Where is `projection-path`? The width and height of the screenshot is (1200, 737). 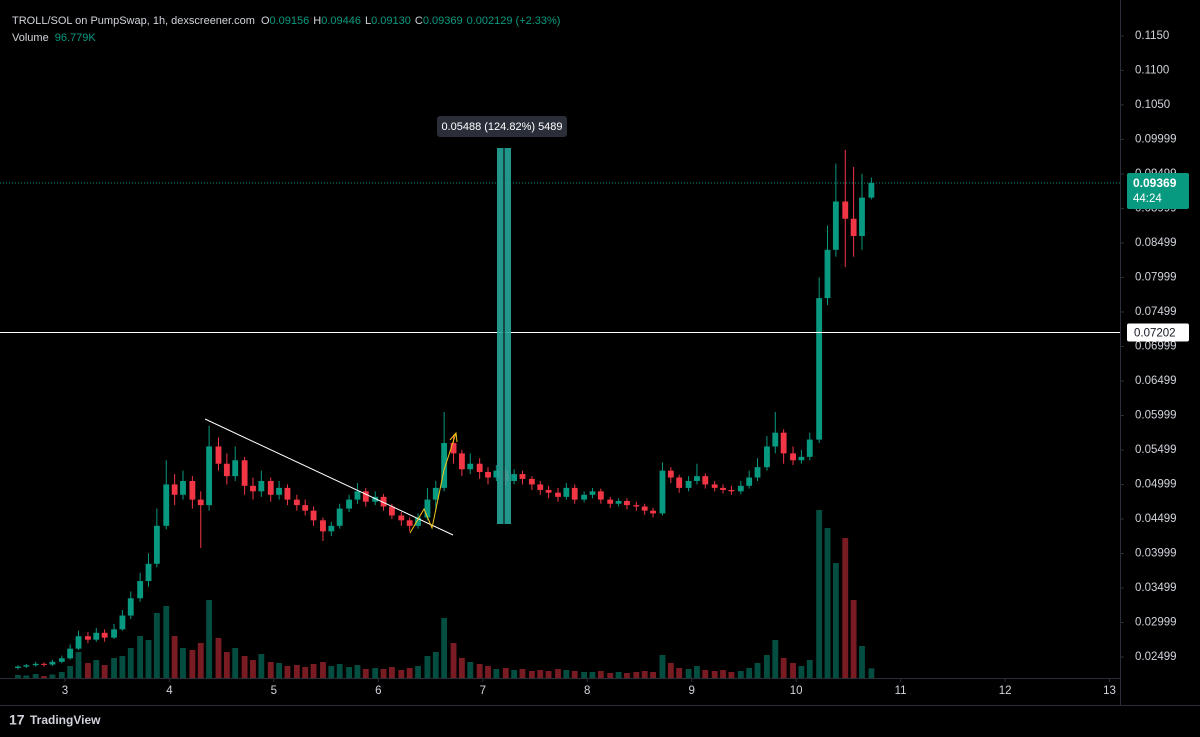
projection-path is located at coordinates (433, 483).